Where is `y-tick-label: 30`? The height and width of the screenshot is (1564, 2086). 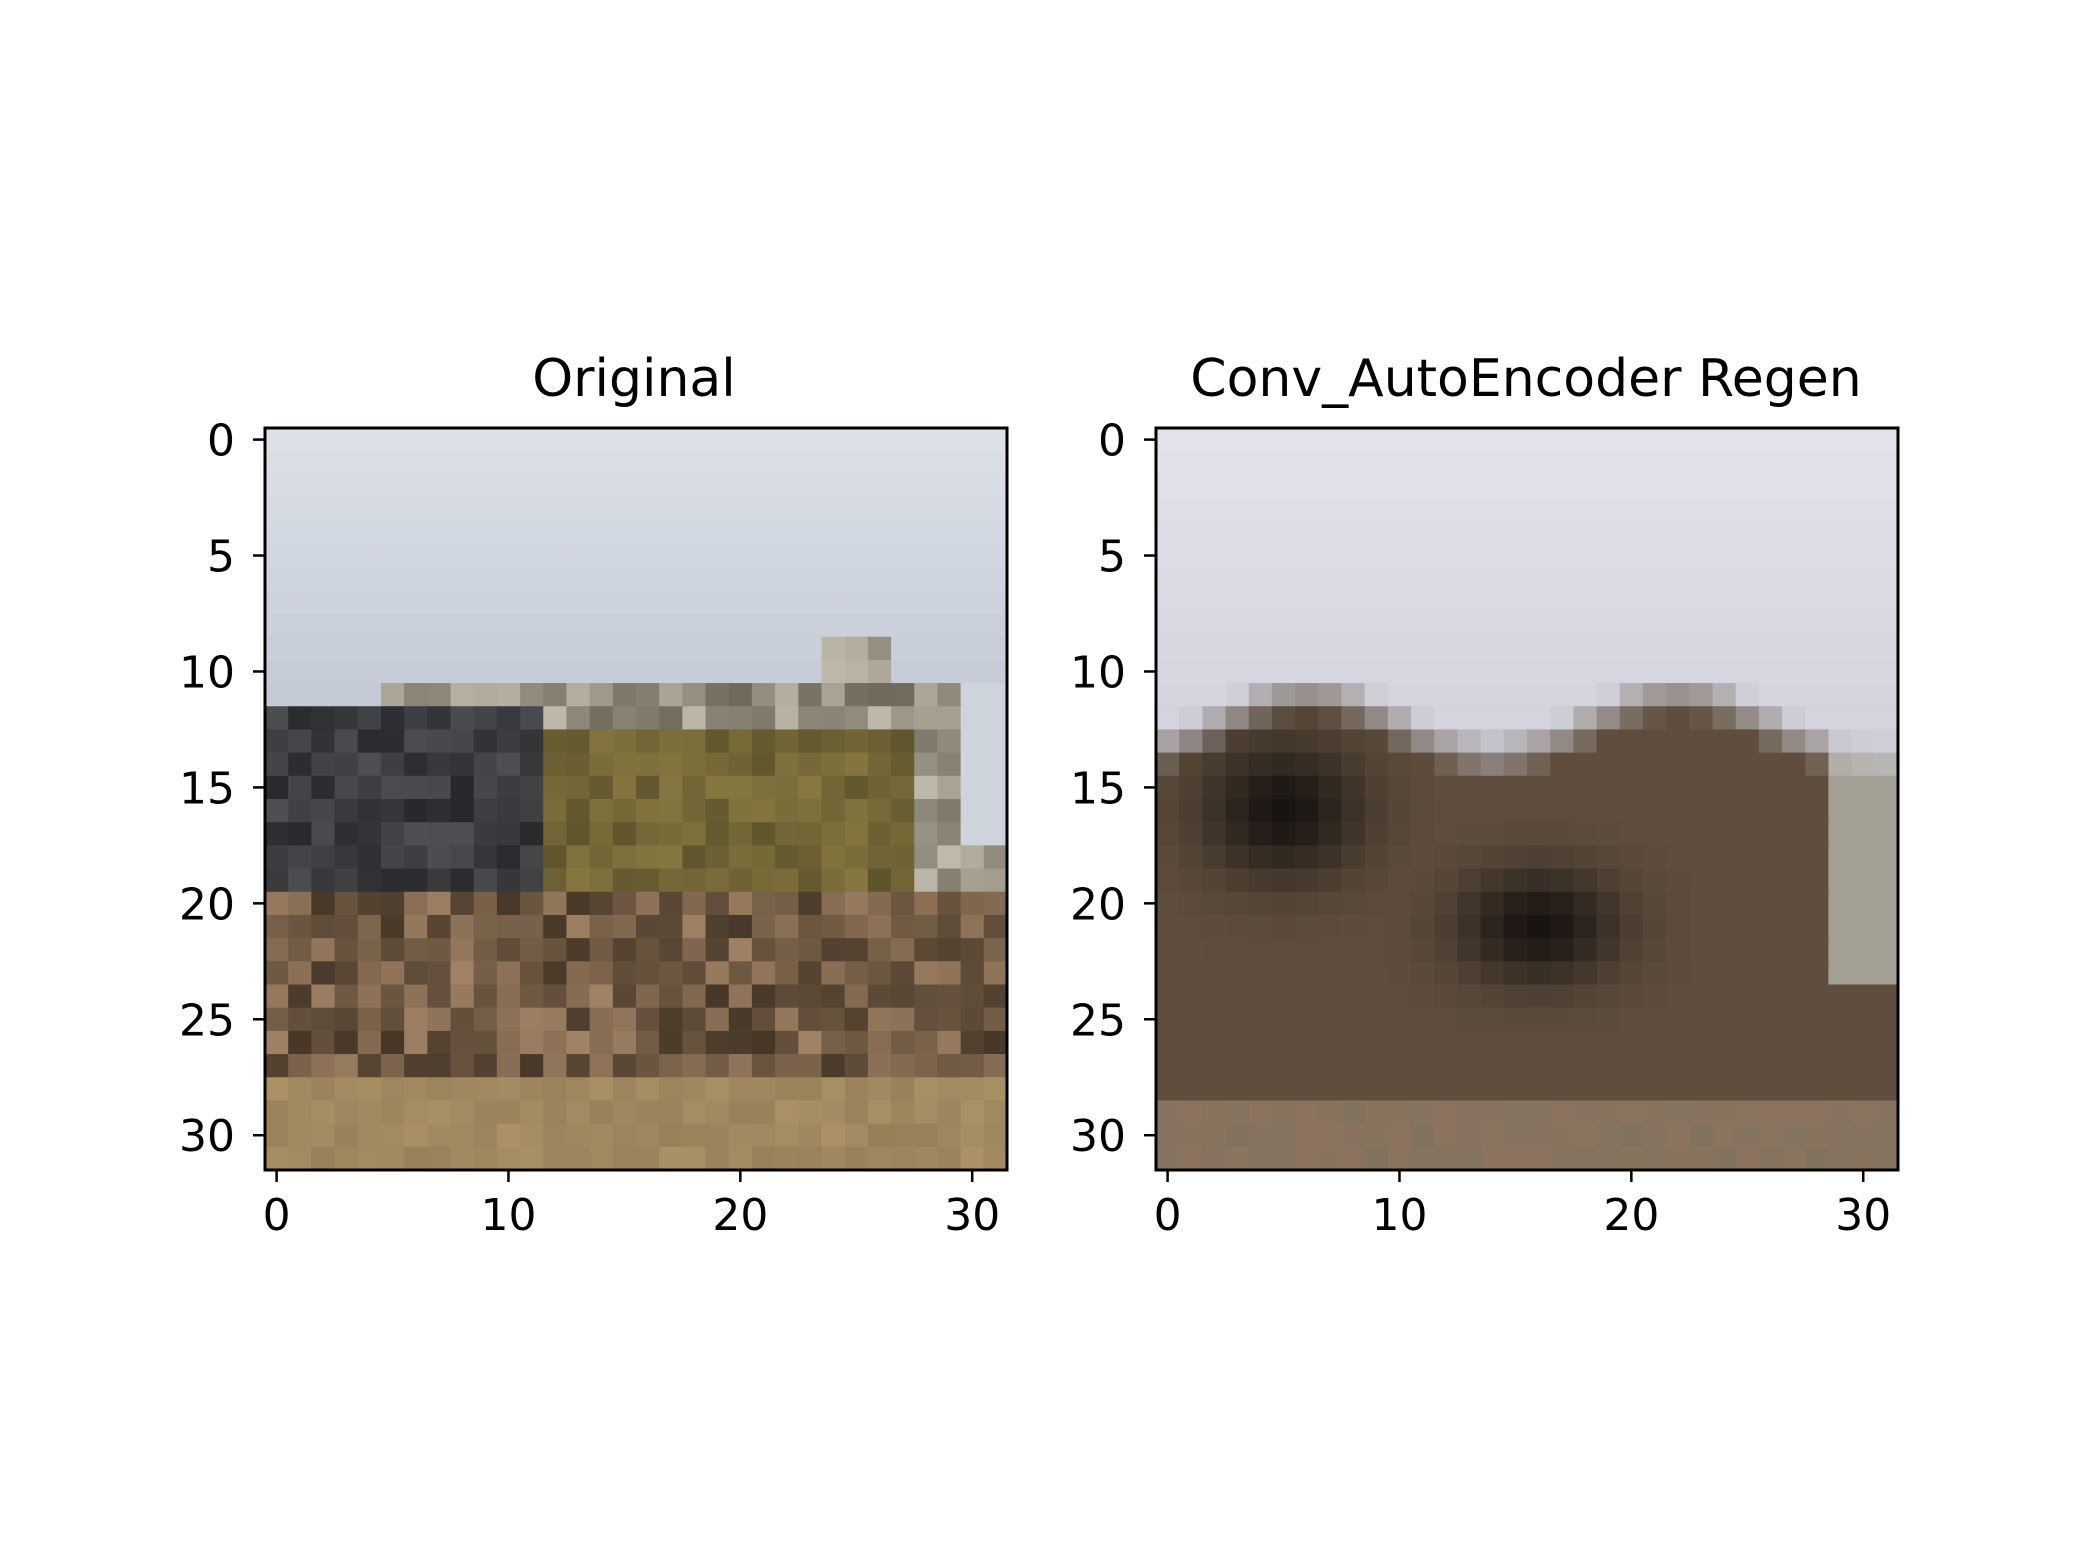
y-tick-label: 30 is located at coordinates (1098, 1136).